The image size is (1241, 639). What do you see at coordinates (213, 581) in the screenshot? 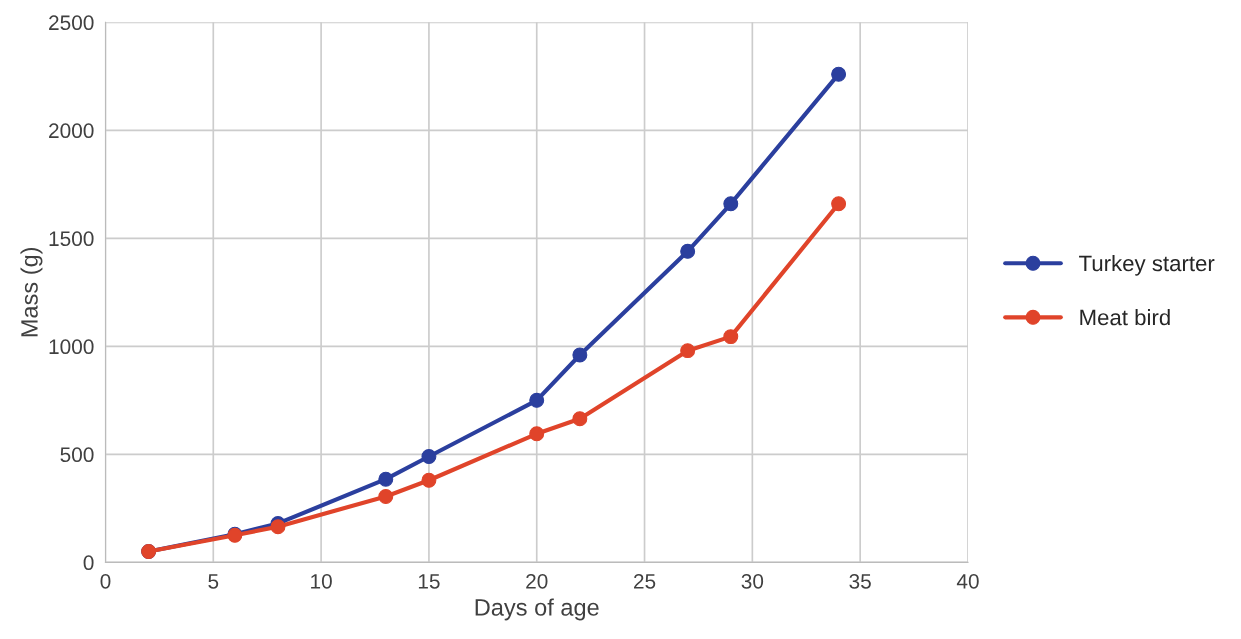
I see `x-tick-label: 5` at bounding box center [213, 581].